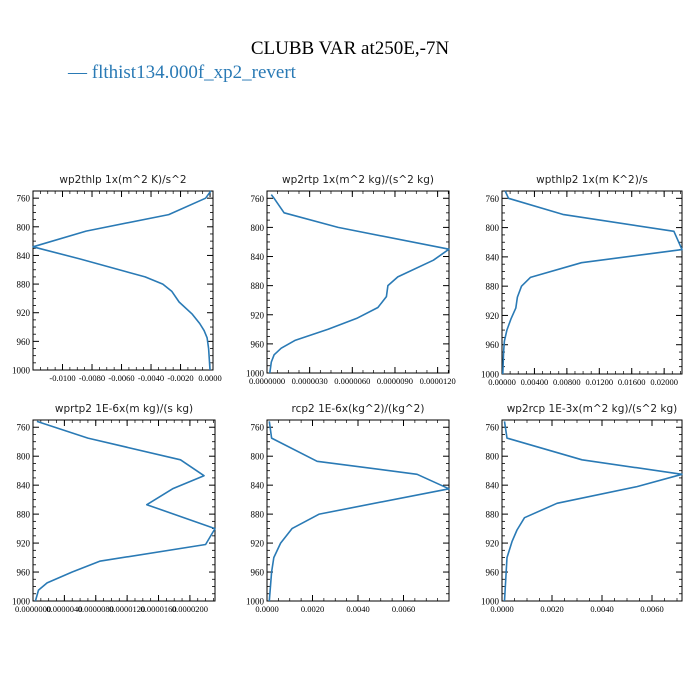  Describe the element at coordinates (599, 382) in the screenshot. I see `x-tick-label: 0.01200` at that location.